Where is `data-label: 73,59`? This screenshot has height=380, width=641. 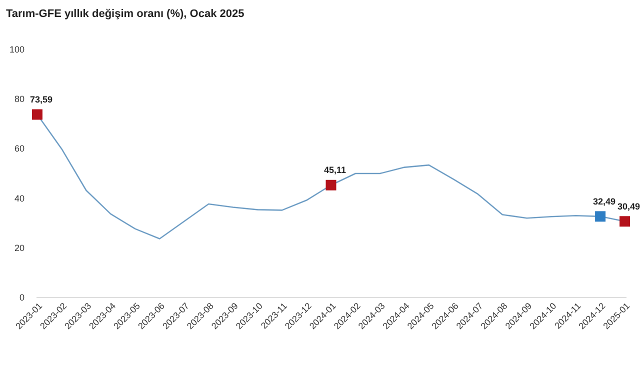
data-label: 73,59 is located at coordinates (41, 99).